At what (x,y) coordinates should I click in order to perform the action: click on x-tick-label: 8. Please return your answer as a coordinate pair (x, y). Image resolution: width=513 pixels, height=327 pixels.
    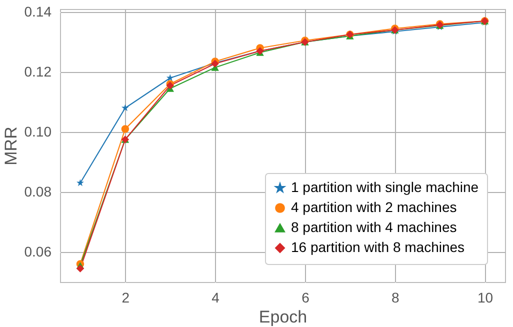
    Looking at the image, I should click on (395, 298).